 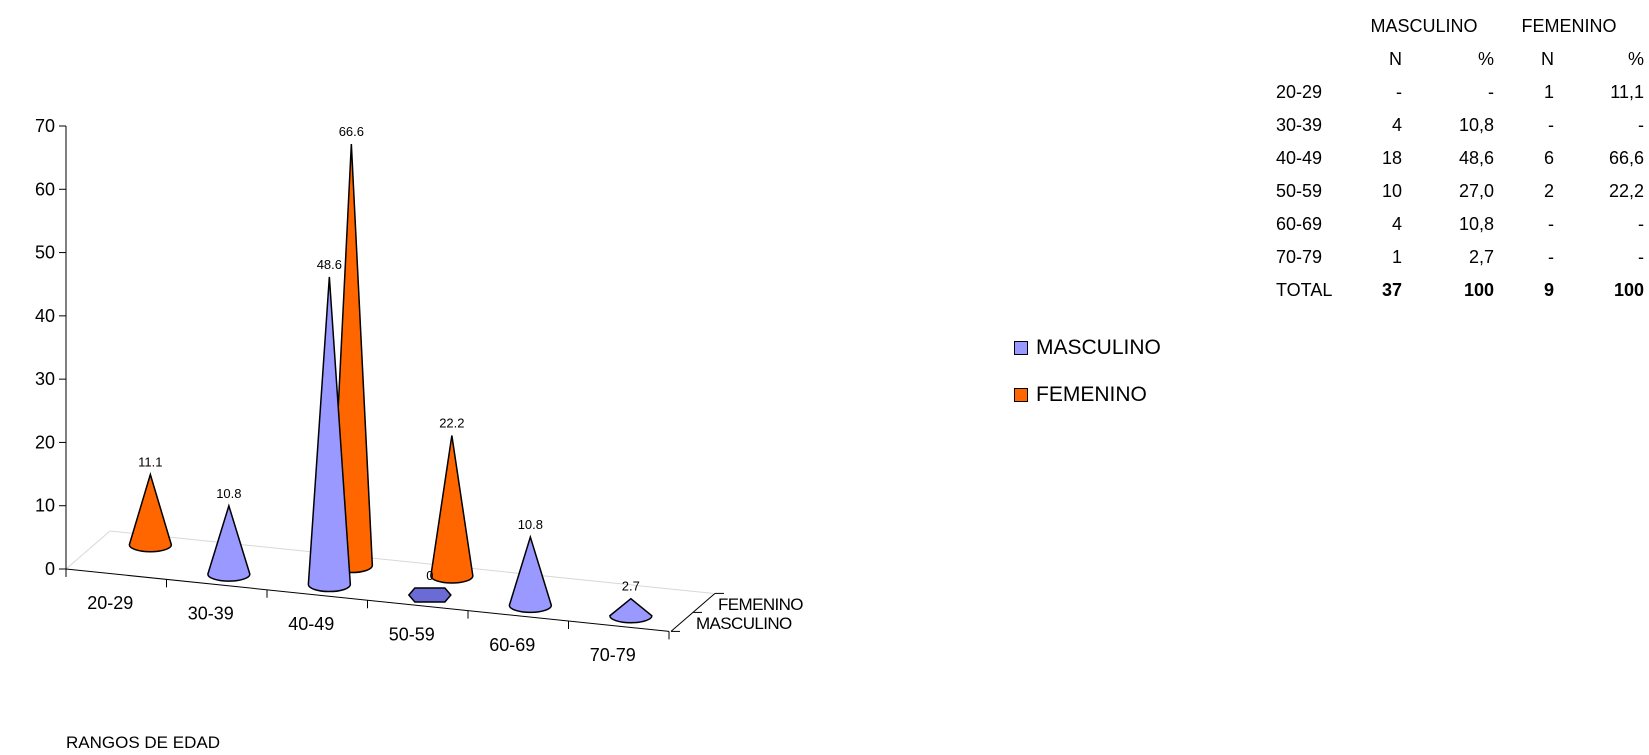 I want to click on table-group-header-row: MASCULINO FEMENINO, so click(x=1460, y=26).